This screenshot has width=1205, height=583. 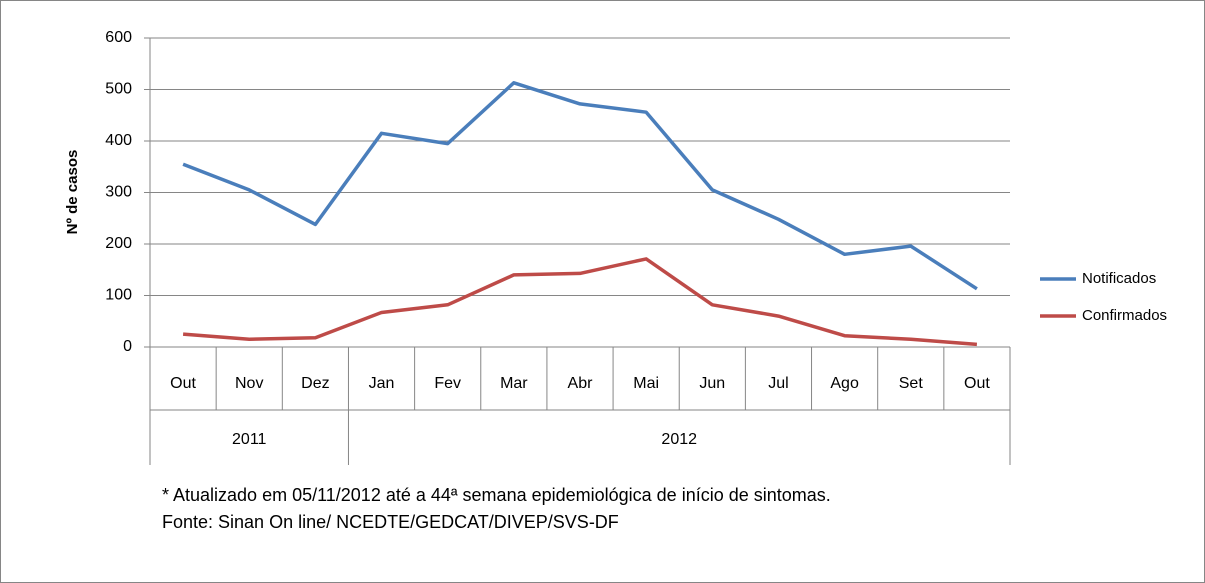 I want to click on x-tick-label: Ago, so click(x=844, y=383).